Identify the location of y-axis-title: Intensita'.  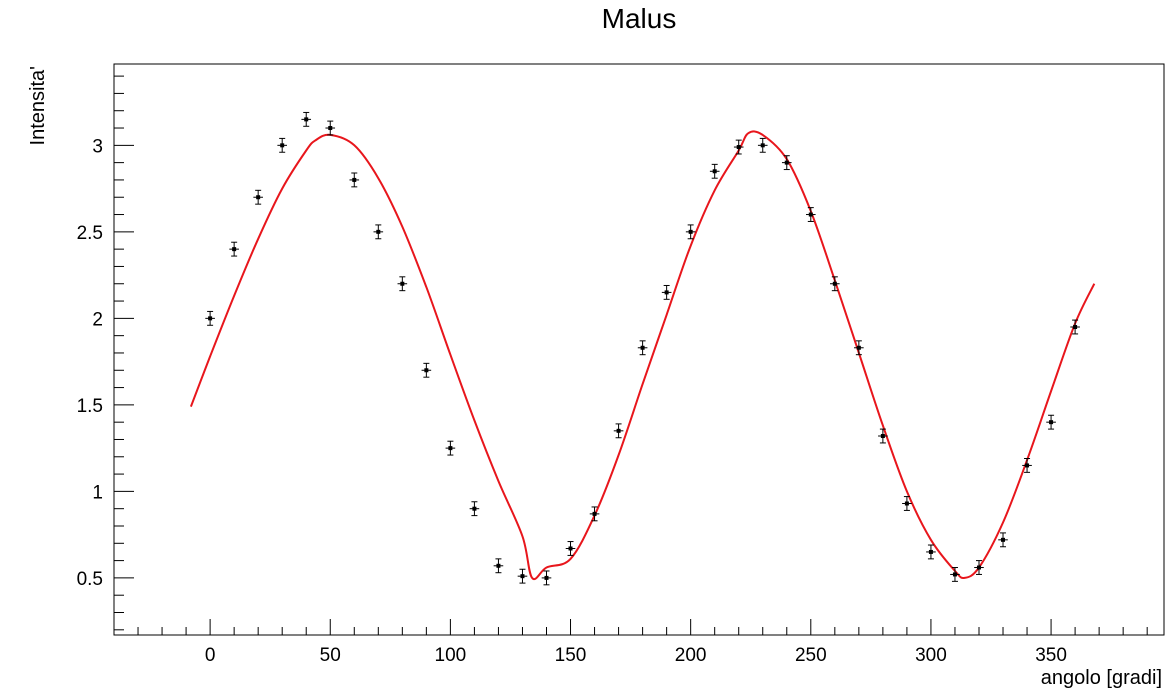
(38, 105).